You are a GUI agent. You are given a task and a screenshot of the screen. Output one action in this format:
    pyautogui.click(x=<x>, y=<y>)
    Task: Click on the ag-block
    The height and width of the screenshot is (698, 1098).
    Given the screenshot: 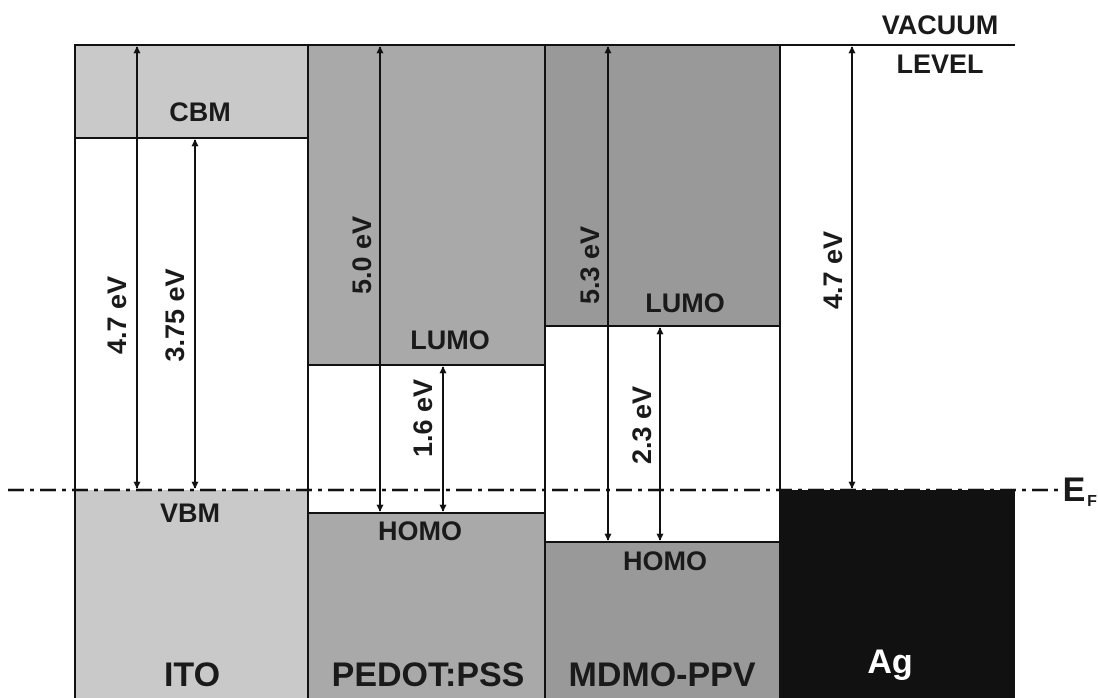 What is the action you would take?
    pyautogui.click(x=897, y=594)
    